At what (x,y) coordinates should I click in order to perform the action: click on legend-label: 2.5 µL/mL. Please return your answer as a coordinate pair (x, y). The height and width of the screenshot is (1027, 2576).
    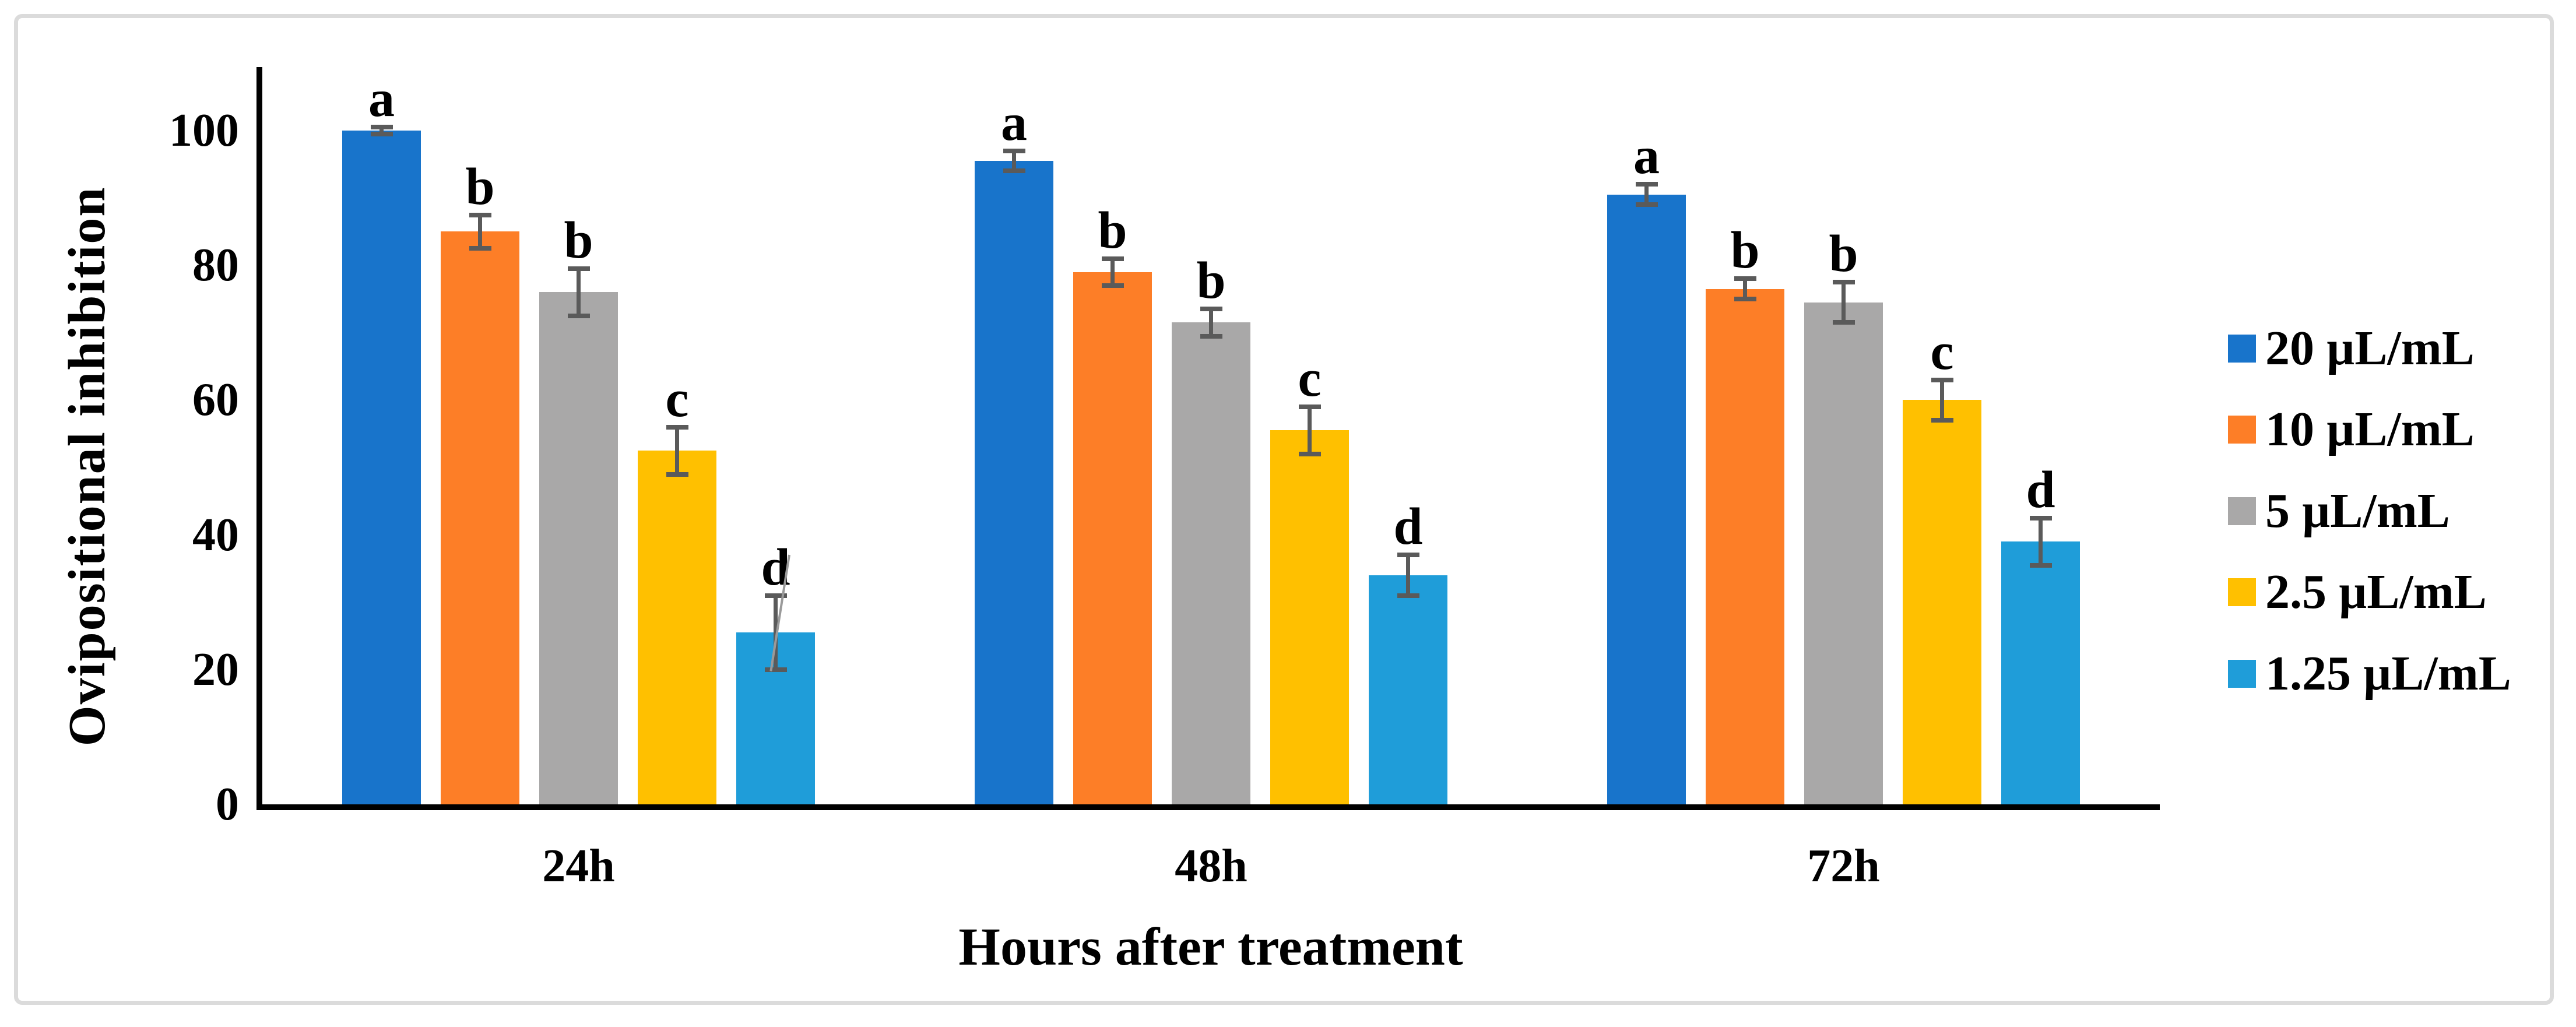
    Looking at the image, I should click on (2376, 592).